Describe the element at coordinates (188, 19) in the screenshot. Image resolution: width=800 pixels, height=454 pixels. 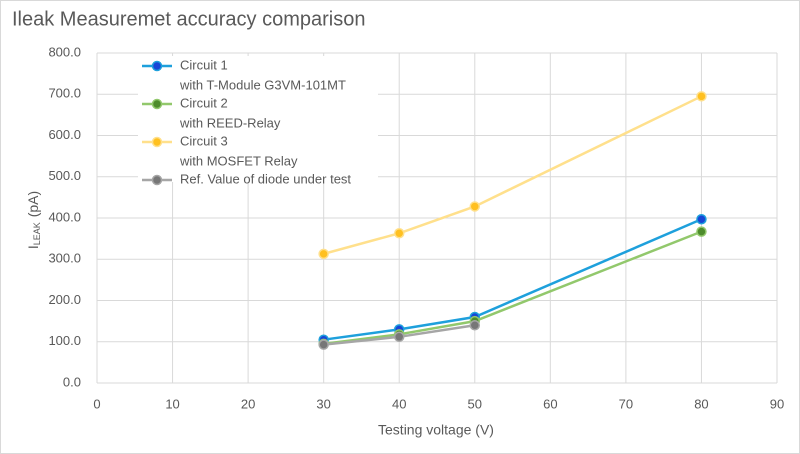
I see `chart-title: Ileak Measuremet accuracy comparison` at that location.